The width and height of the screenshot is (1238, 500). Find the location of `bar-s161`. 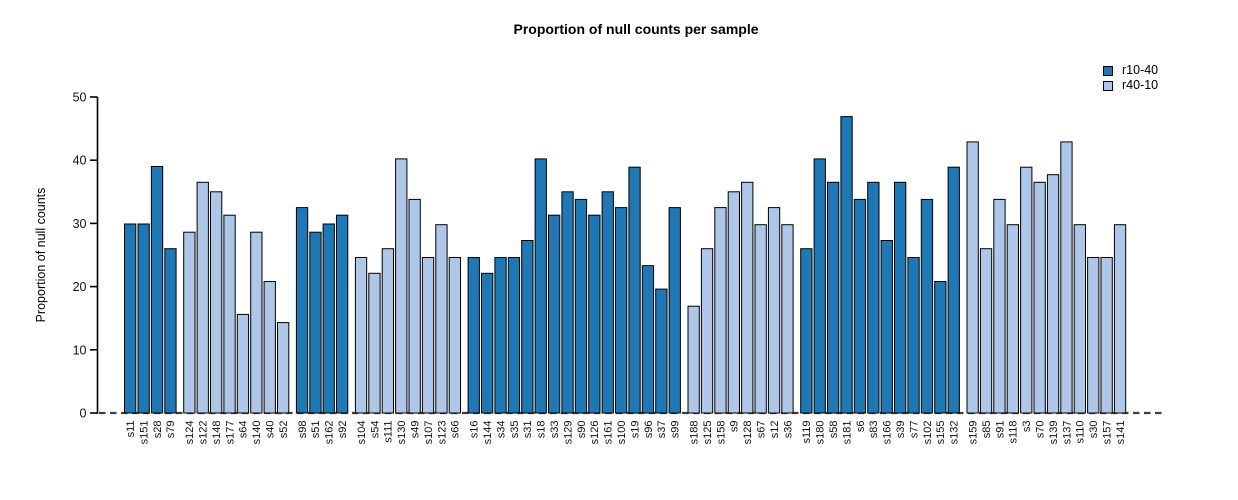

bar-s161 is located at coordinates (607, 302).